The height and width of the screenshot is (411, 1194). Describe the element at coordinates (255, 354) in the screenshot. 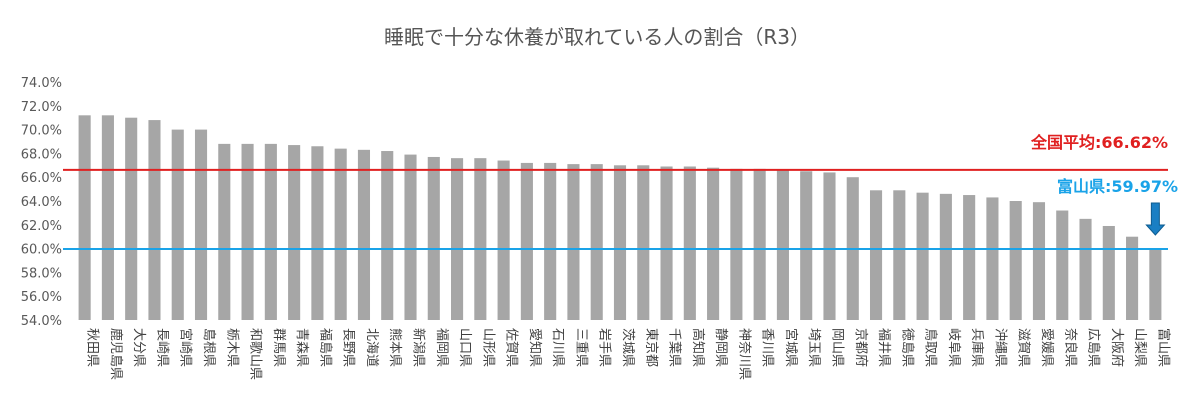

I see `x-tick-label: 和歌山県` at that location.